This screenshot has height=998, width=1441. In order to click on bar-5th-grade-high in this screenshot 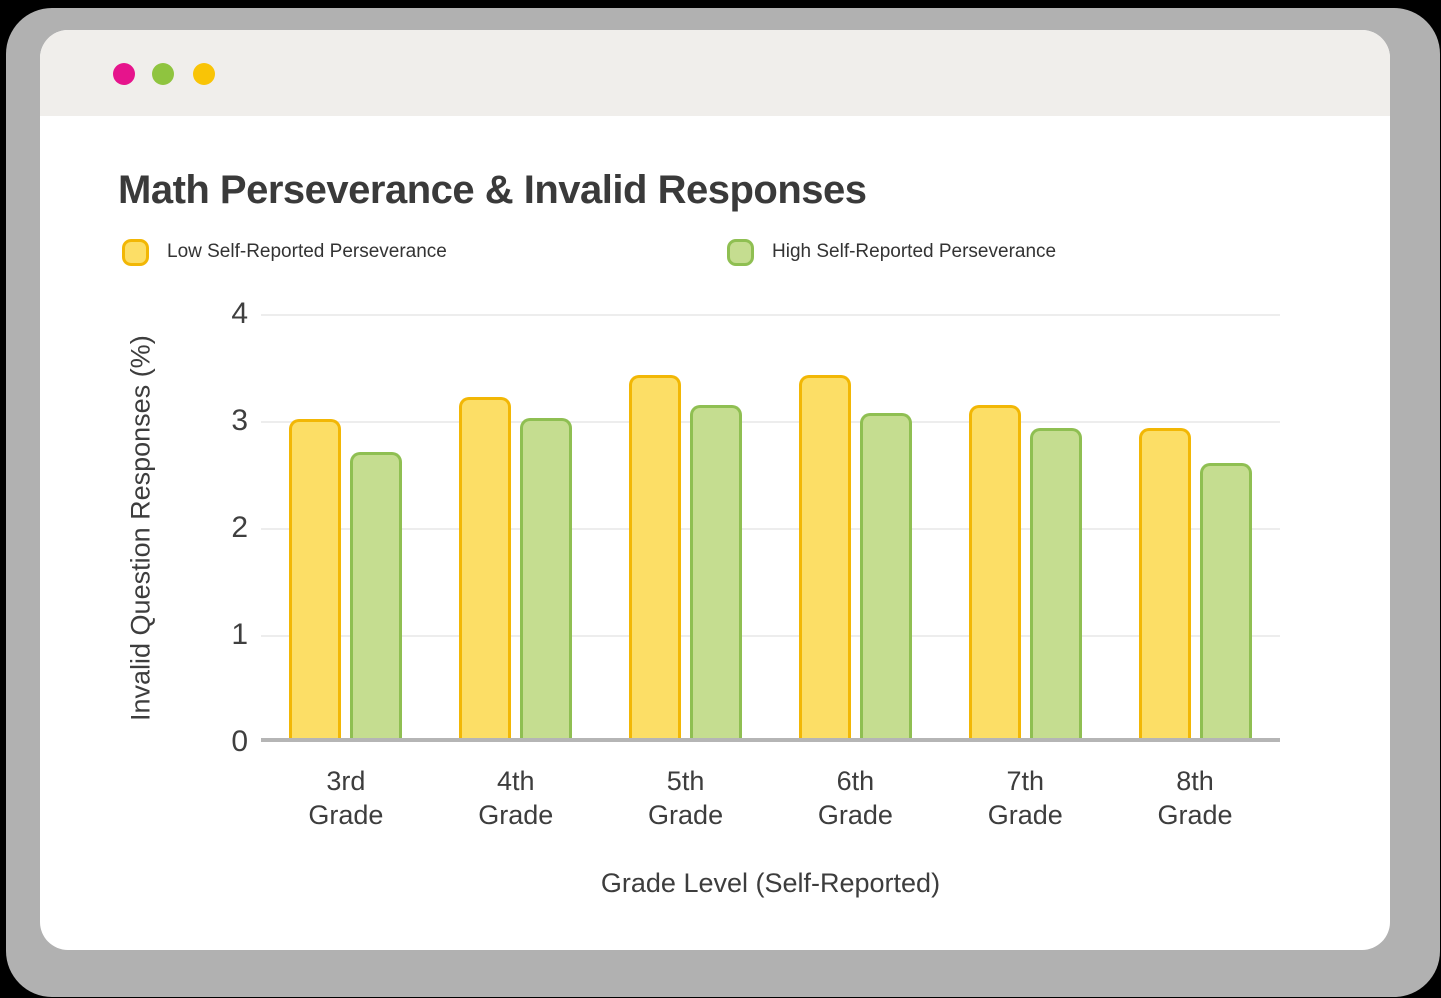, I will do `click(716, 571)`.